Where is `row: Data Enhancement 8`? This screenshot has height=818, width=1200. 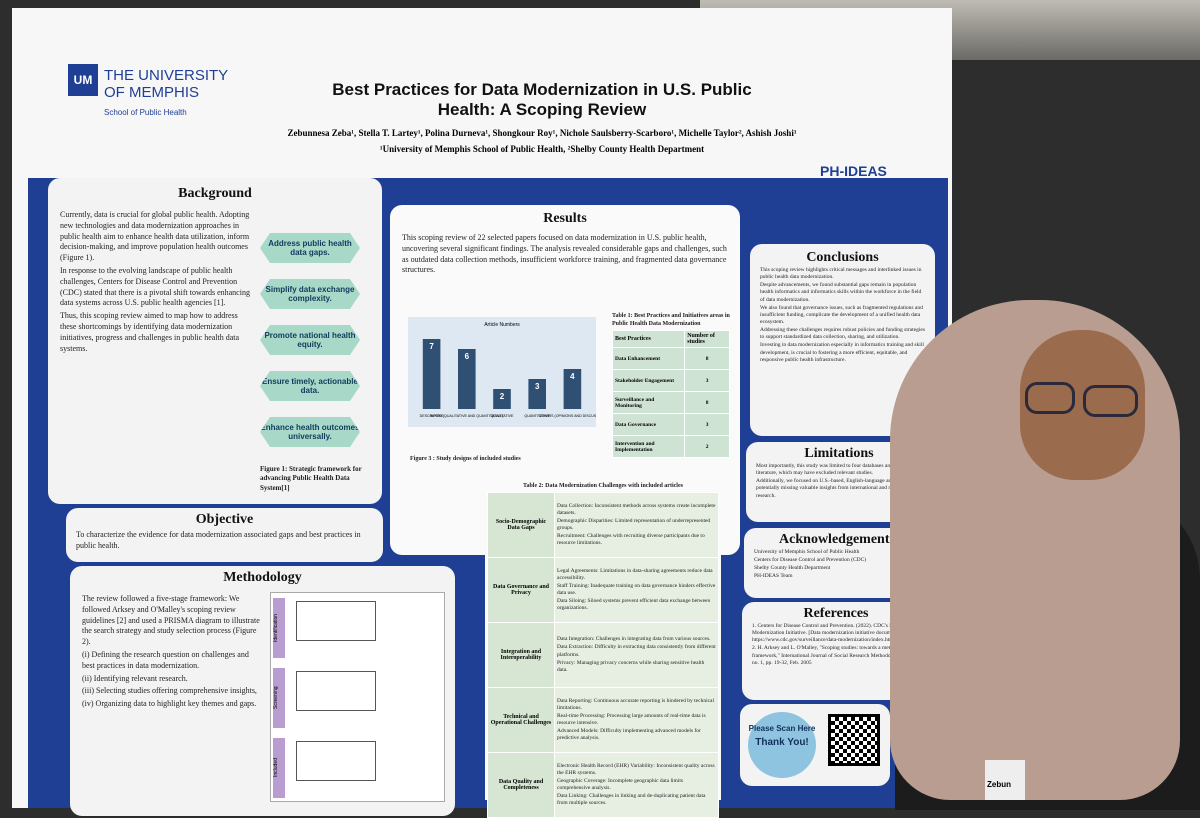 row: Data Enhancement 8 is located at coordinates (670, 359).